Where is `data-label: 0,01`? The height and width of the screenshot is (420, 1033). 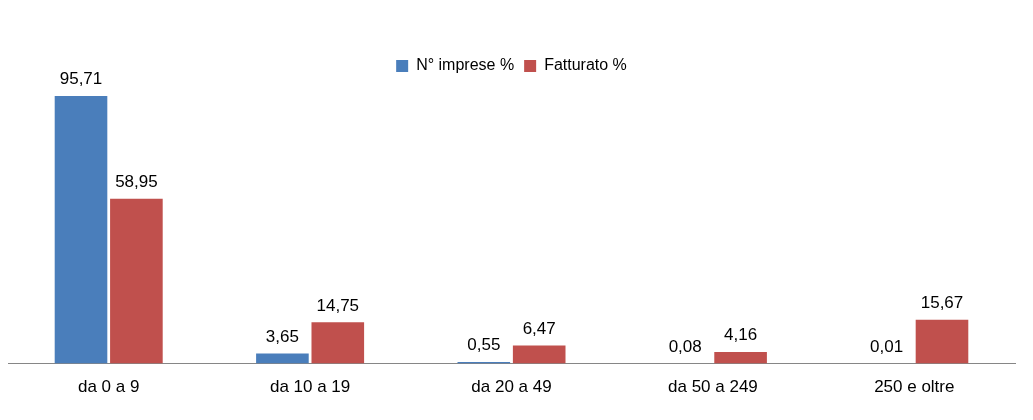 data-label: 0,01 is located at coordinates (887, 346).